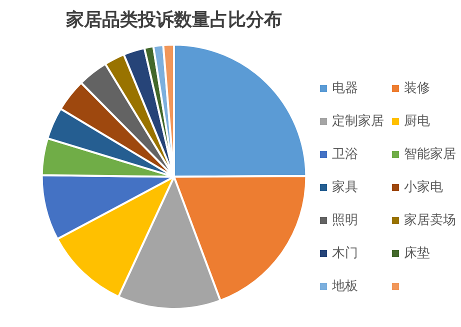 This screenshot has height=327, width=461. I want to click on chart-title: 家居品类投诉数量占比分布, so click(173, 19).